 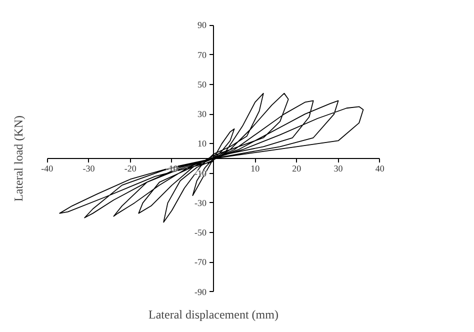 What do you see at coordinates (200, 233) in the screenshot?
I see `y-tick-label: -50` at bounding box center [200, 233].